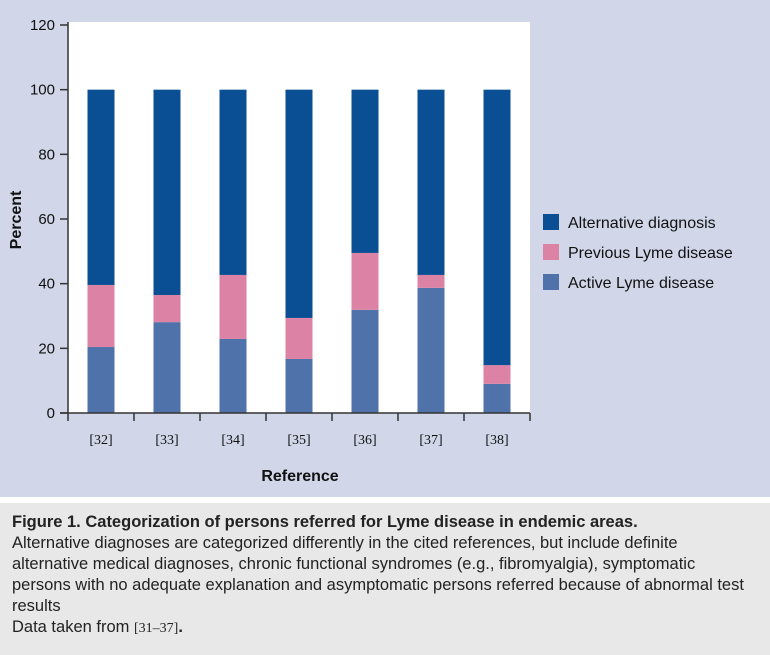 This screenshot has width=770, height=655. What do you see at coordinates (156, 628) in the screenshot?
I see `caption-source-ref: [31–37]` at bounding box center [156, 628].